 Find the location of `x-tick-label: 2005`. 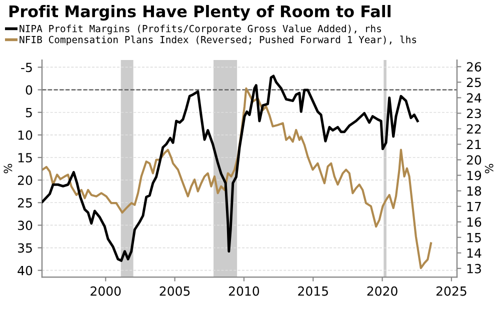

x-tick-label: 2005 is located at coordinates (175, 291).